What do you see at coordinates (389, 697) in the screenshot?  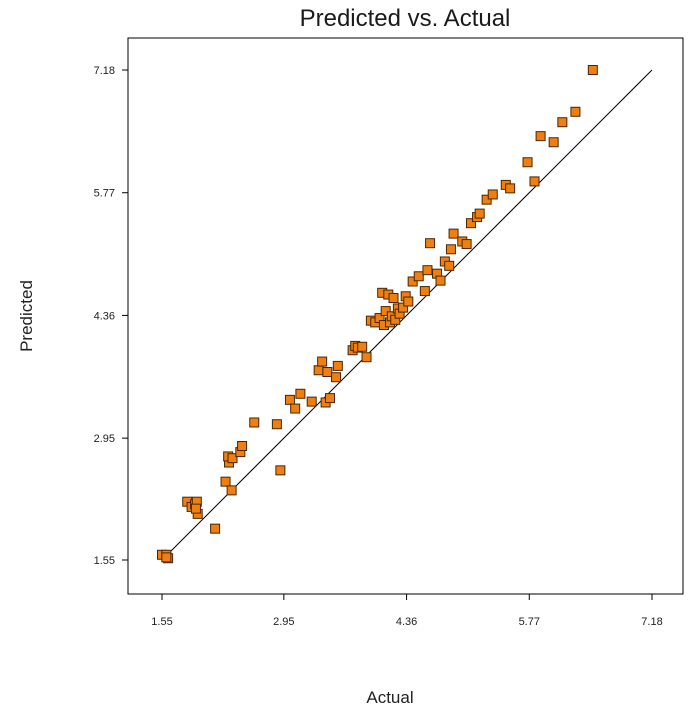 I see `x-axis-title: Actual` at bounding box center [389, 697].